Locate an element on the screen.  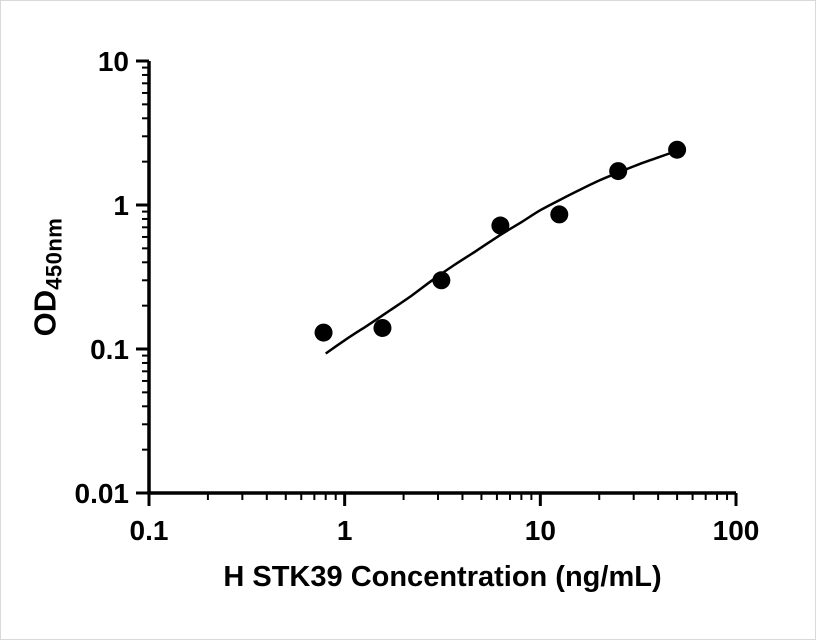
x-tick-label: 0.1 is located at coordinates (149, 530).